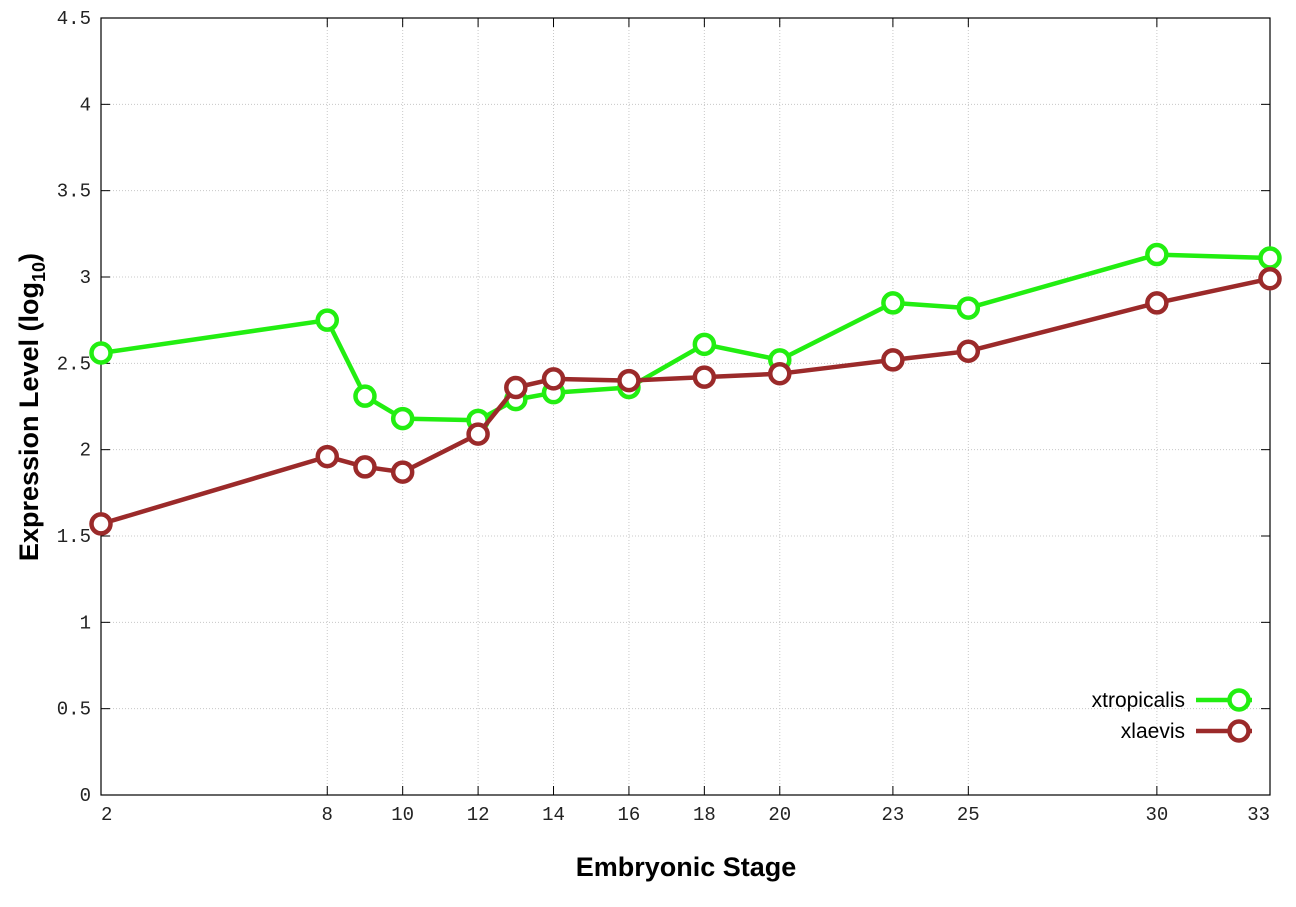  What do you see at coordinates (29, 257) in the screenshot?
I see `y-axis-title-close: )` at bounding box center [29, 257].